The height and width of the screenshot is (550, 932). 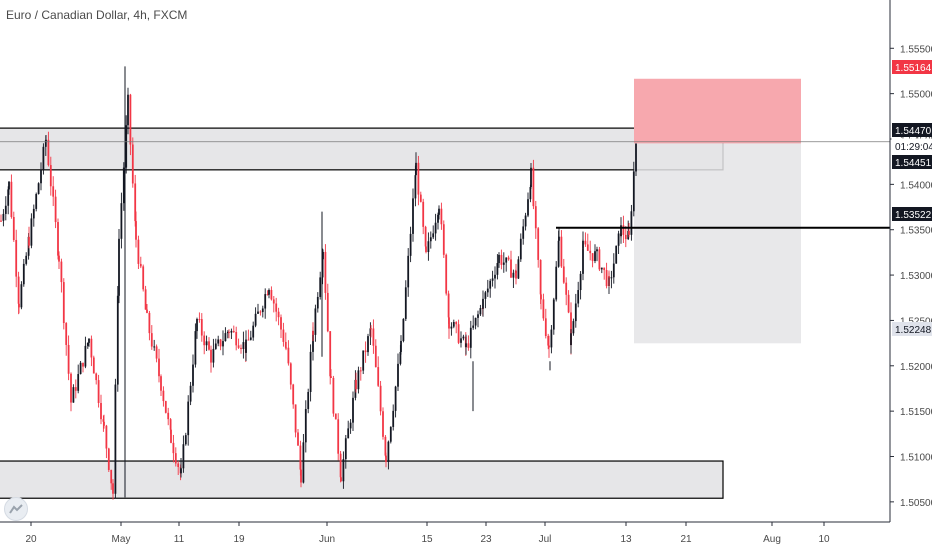 I want to click on x-tick-label: 21, so click(x=686, y=539).